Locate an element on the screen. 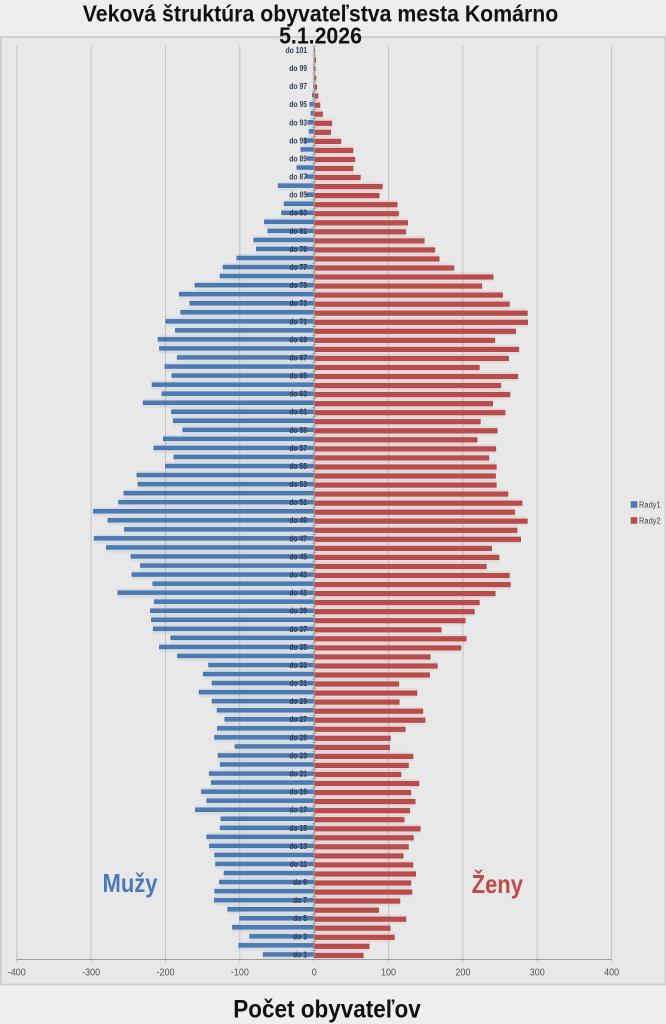  svg-text: -400 is located at coordinates (17, 973).